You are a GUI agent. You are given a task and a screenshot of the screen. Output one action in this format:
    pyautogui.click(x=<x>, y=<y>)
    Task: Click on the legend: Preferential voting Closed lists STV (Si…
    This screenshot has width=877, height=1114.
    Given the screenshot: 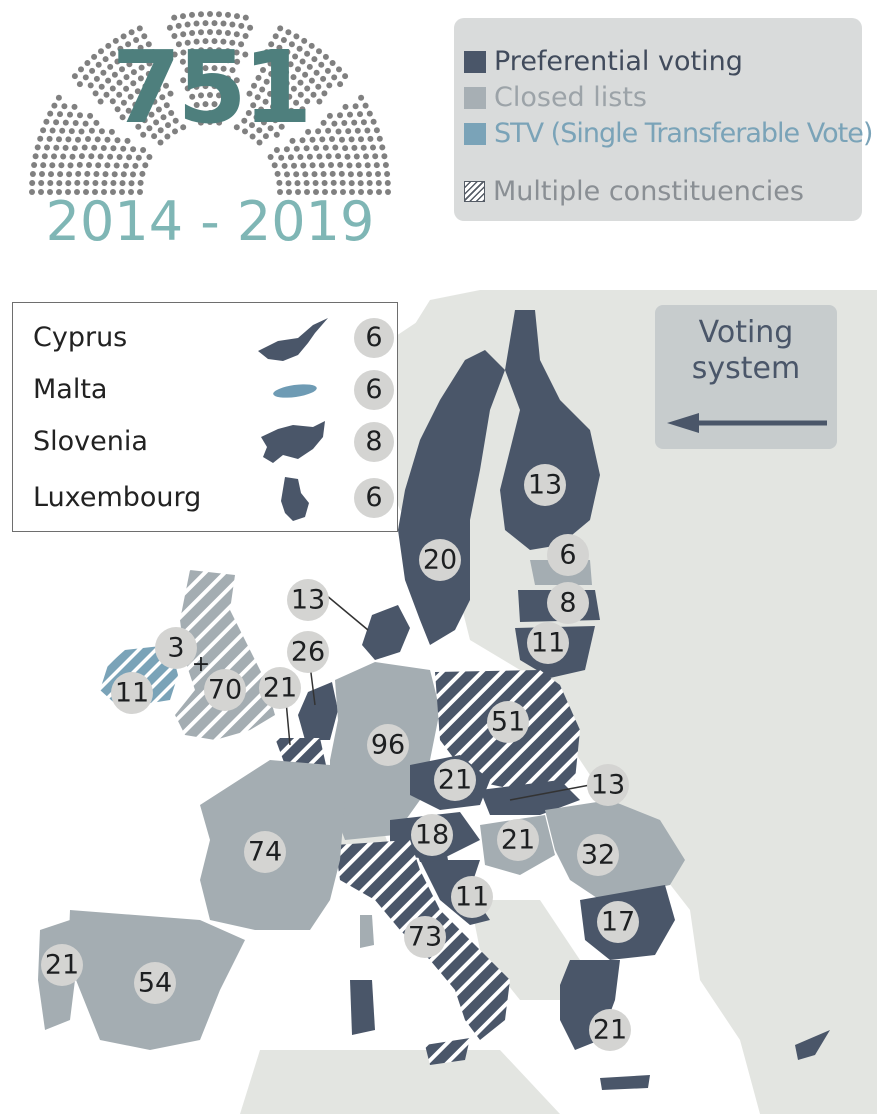 What is the action you would take?
    pyautogui.click(x=663, y=119)
    